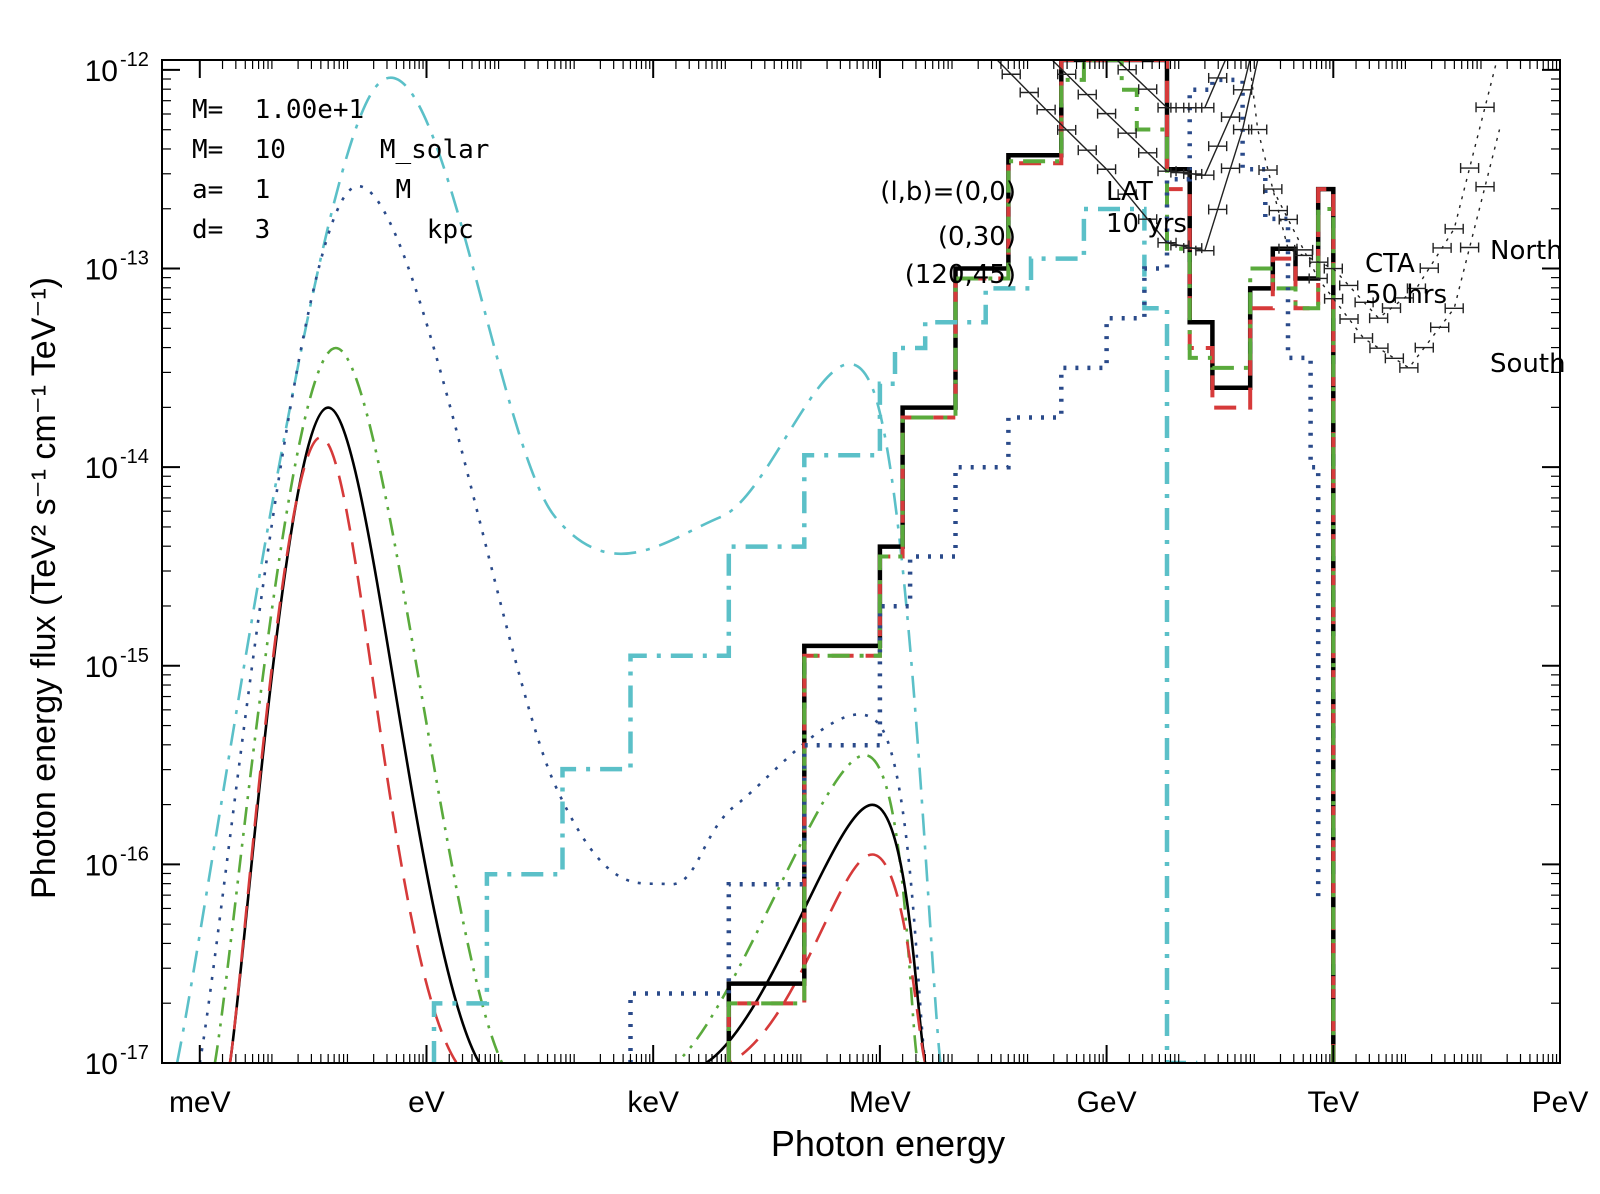  I want to click on param-line-4: d= 3 kpc, so click(333, 230).